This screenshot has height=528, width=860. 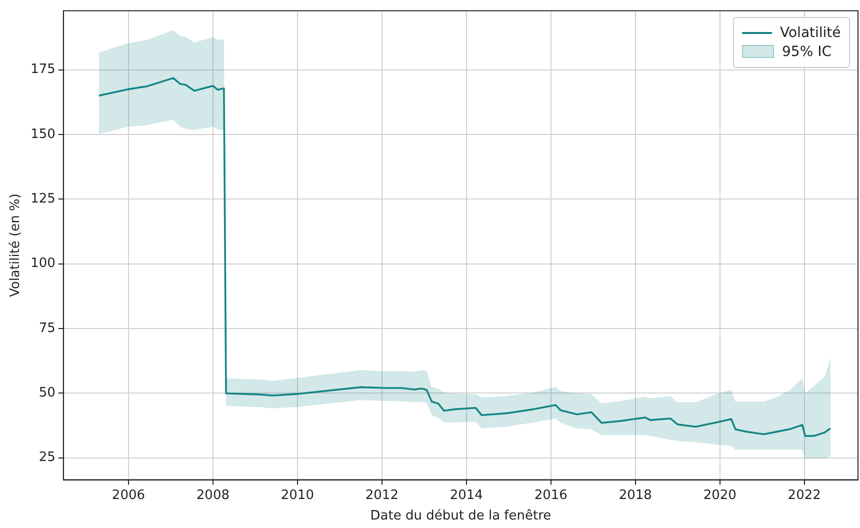 What do you see at coordinates (43, 264) in the screenshot?
I see `y-tick-label: 100` at bounding box center [43, 264].